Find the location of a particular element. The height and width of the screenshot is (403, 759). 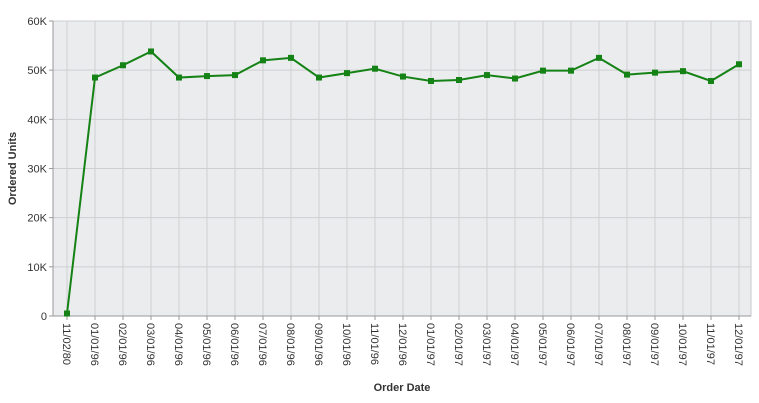

x-axis-title: Order Date is located at coordinates (402, 388).